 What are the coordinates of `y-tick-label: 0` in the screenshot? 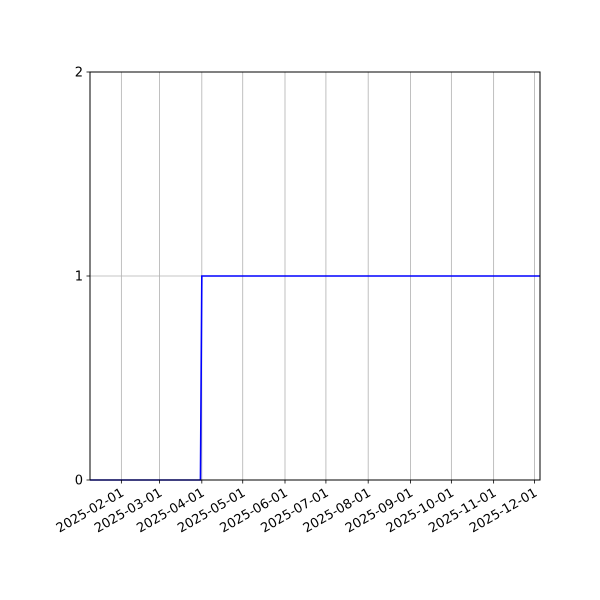 It's located at (79, 481).